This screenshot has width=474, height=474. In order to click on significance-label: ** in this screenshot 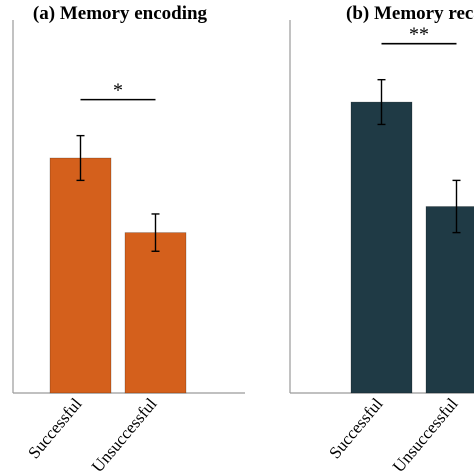, I will do `click(419, 35)`.